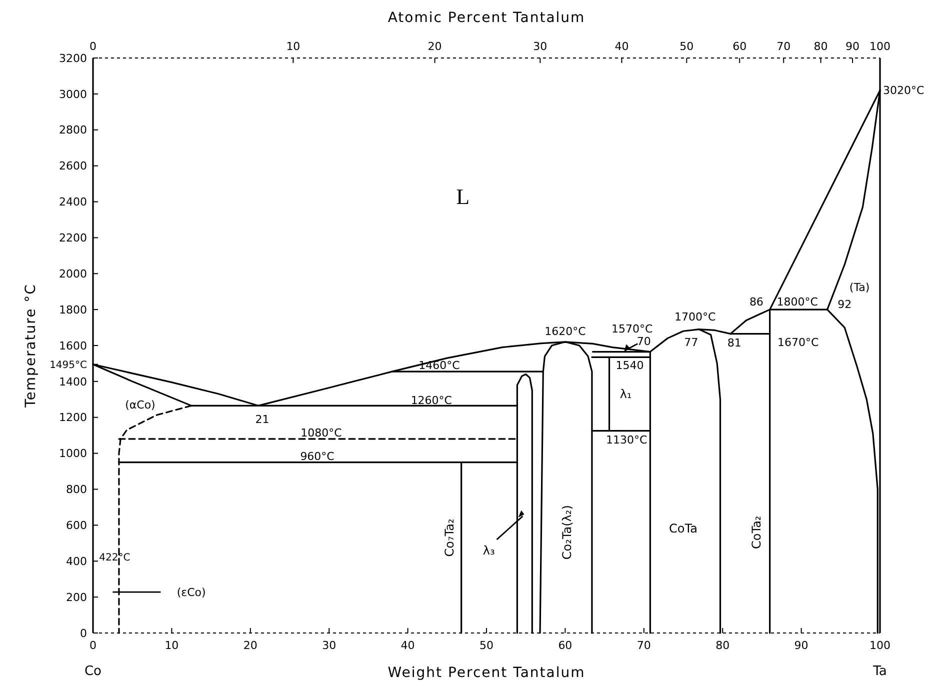 Image resolution: width=941 pixels, height=686 pixels. Describe the element at coordinates (449, 537) in the screenshot. I see `annotation: Co₇Ta₂` at that location.